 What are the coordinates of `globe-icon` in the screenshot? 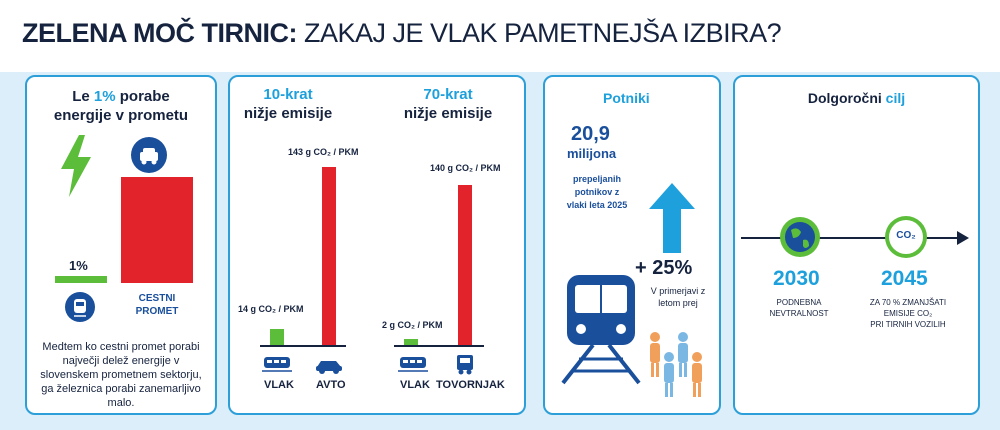 It's located at (800, 237).